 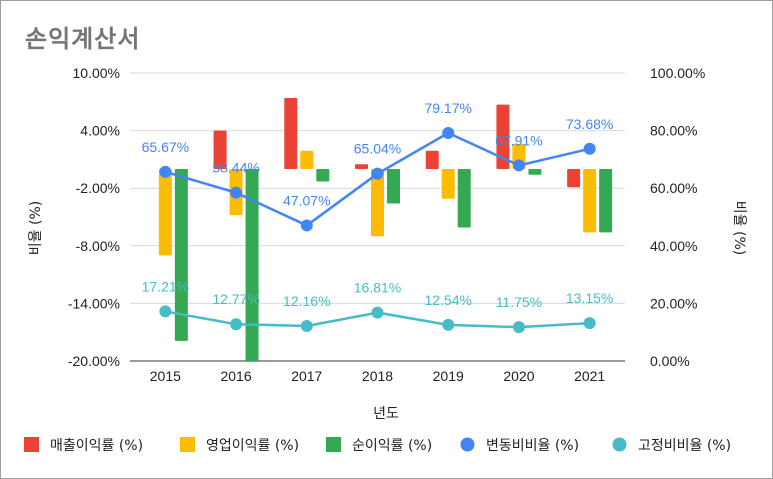 I want to click on data-label-0-2015: 65.67%, so click(x=165, y=147).